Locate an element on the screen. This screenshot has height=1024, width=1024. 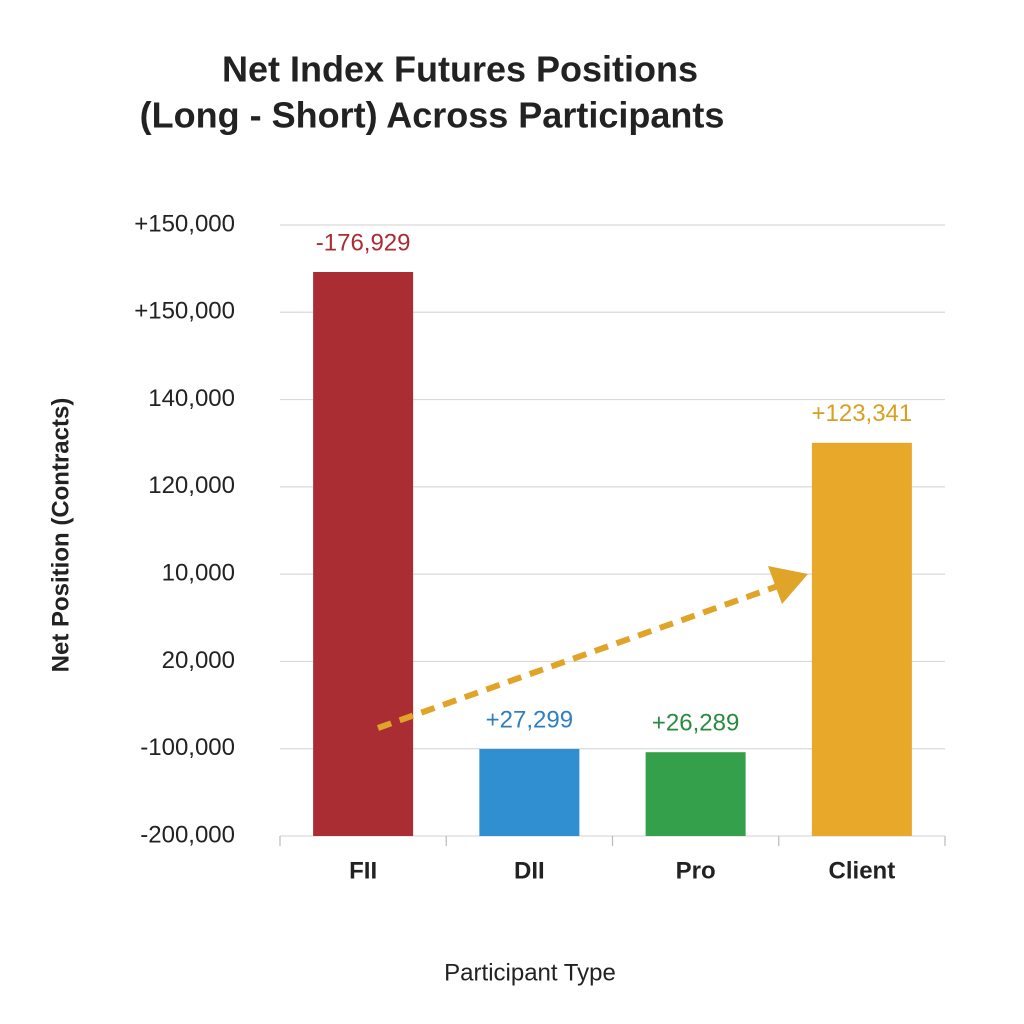
x-tick-label: DII is located at coordinates (529, 870).